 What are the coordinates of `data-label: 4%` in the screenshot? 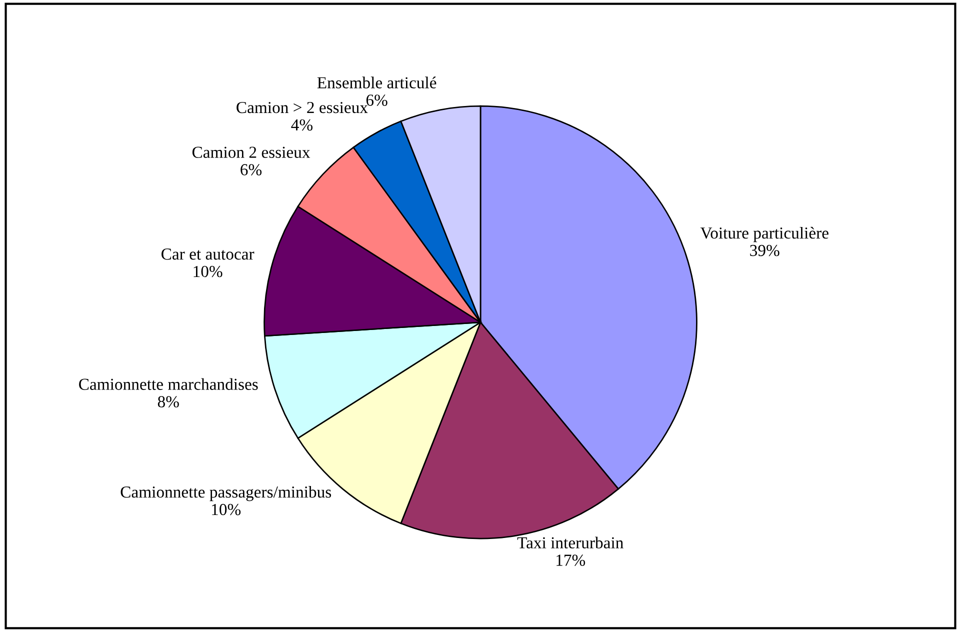 It's located at (301, 125).